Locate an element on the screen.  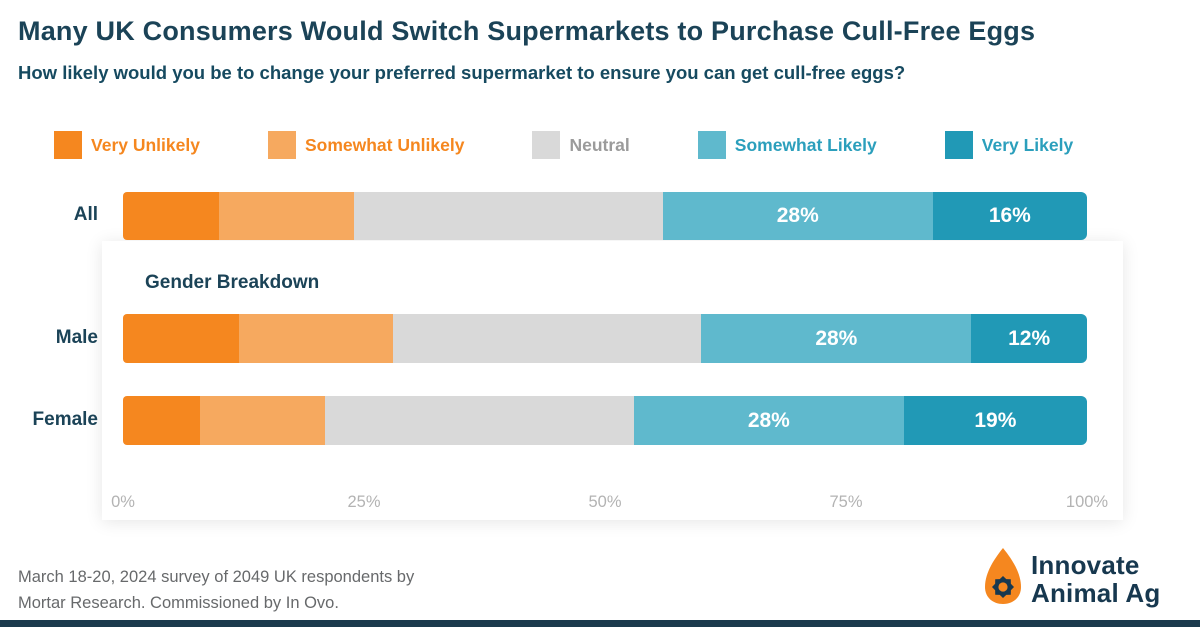
x-axis-tick: 75% is located at coordinates (846, 502).